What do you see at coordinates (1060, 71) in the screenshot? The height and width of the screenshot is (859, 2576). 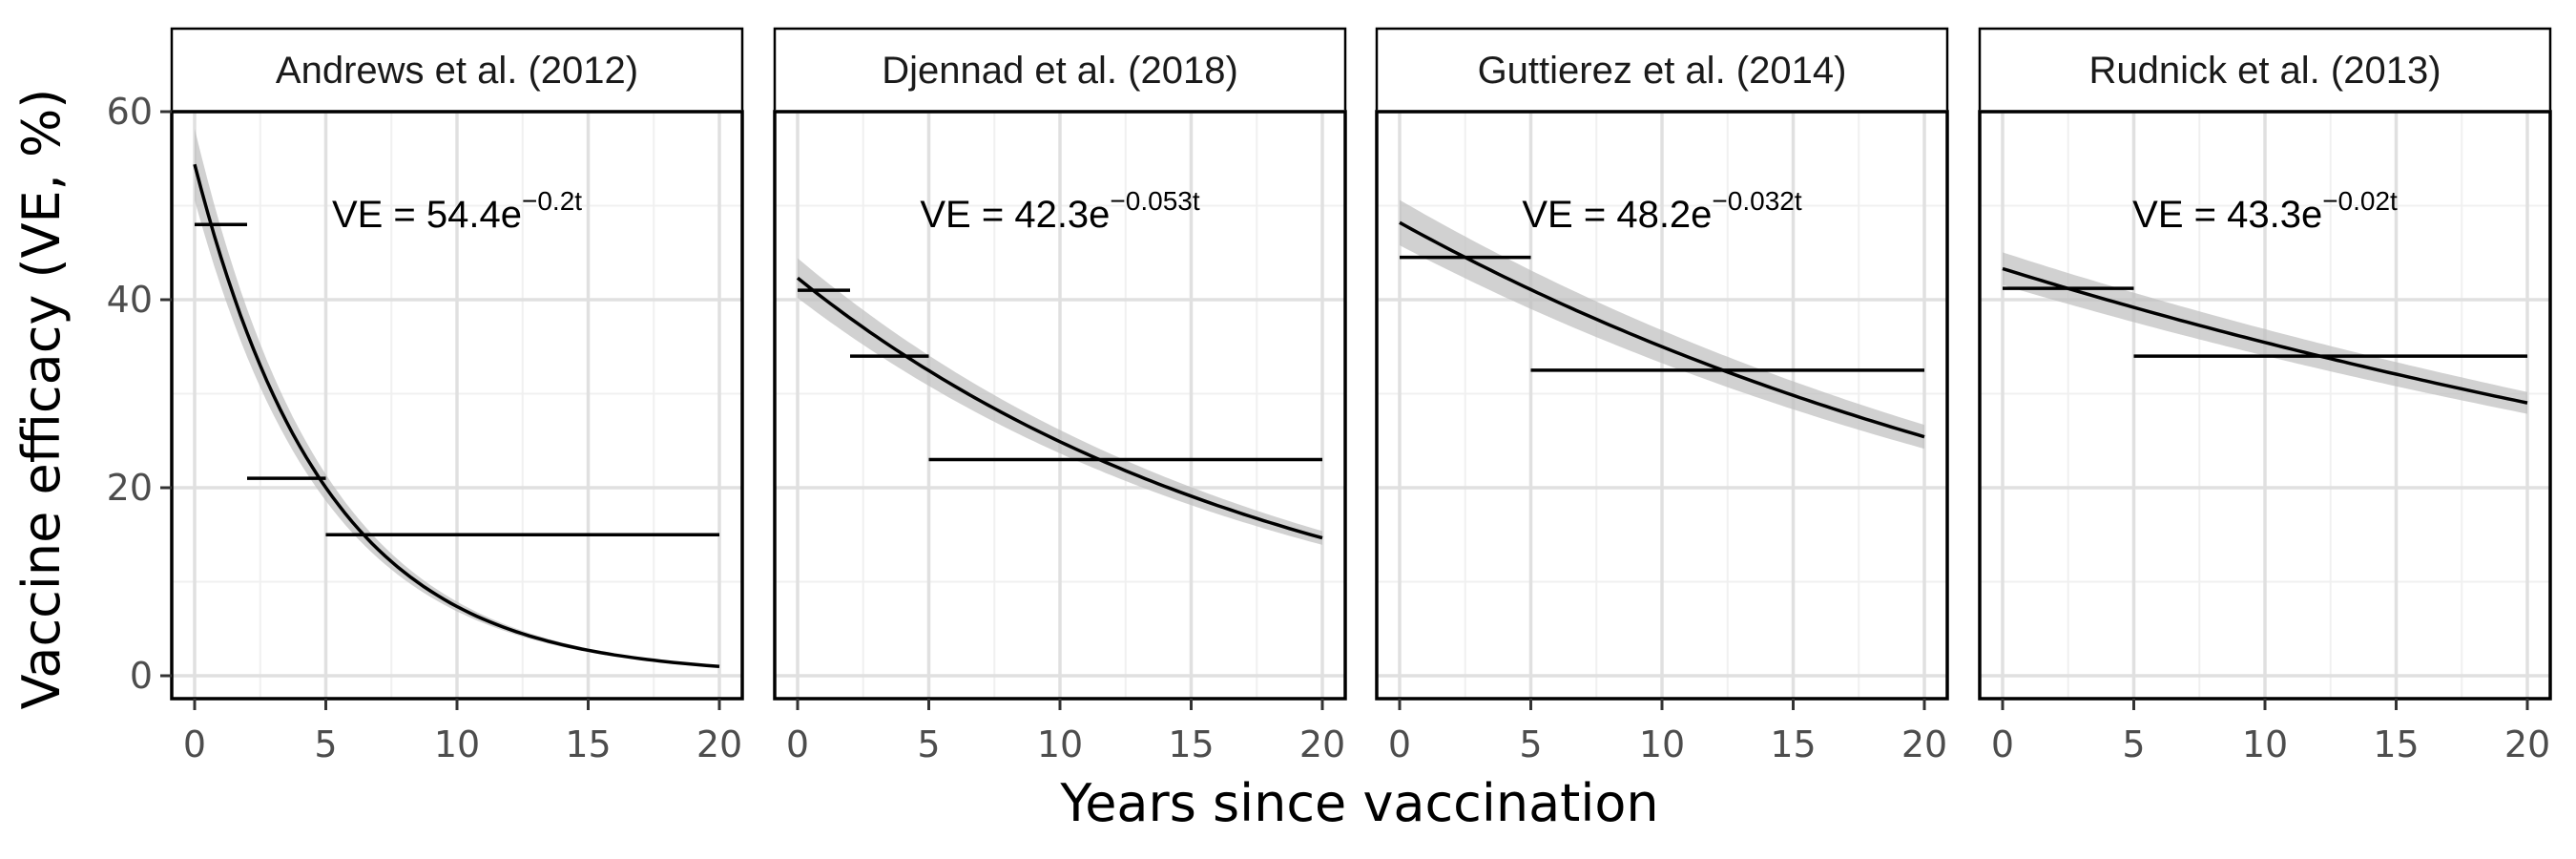 I see `facet-strip-title: Djennad et al. (2018)` at bounding box center [1060, 71].